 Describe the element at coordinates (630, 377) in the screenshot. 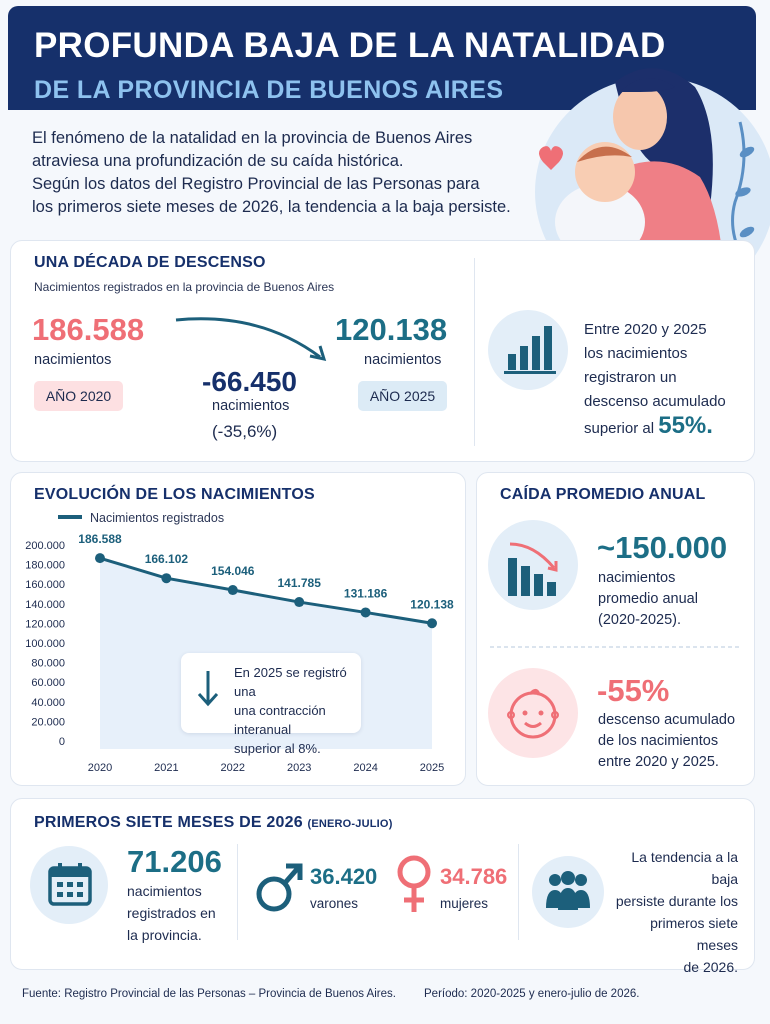

I see `side-stat-line: registraron un` at that location.